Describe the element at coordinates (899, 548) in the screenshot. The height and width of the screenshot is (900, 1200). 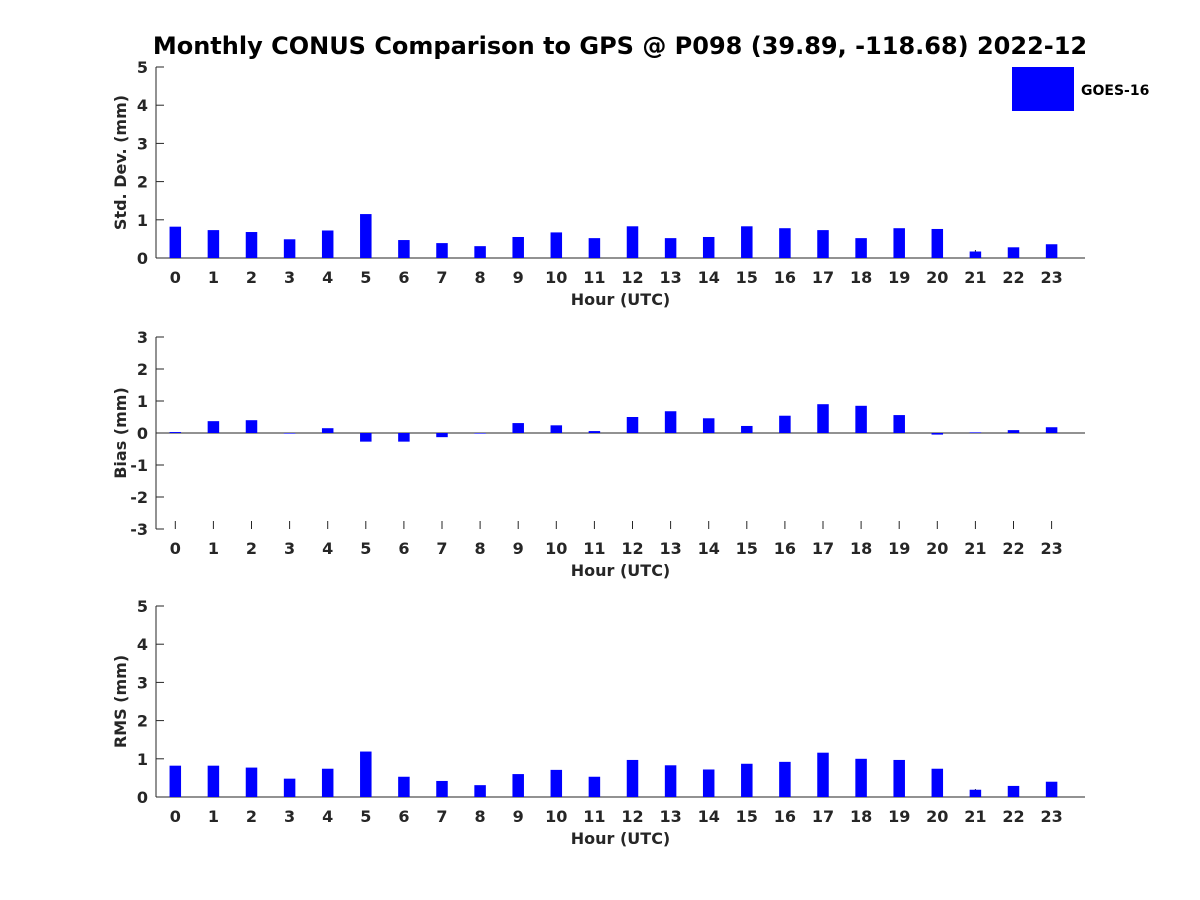
I see `x-tick-label: 19` at that location.